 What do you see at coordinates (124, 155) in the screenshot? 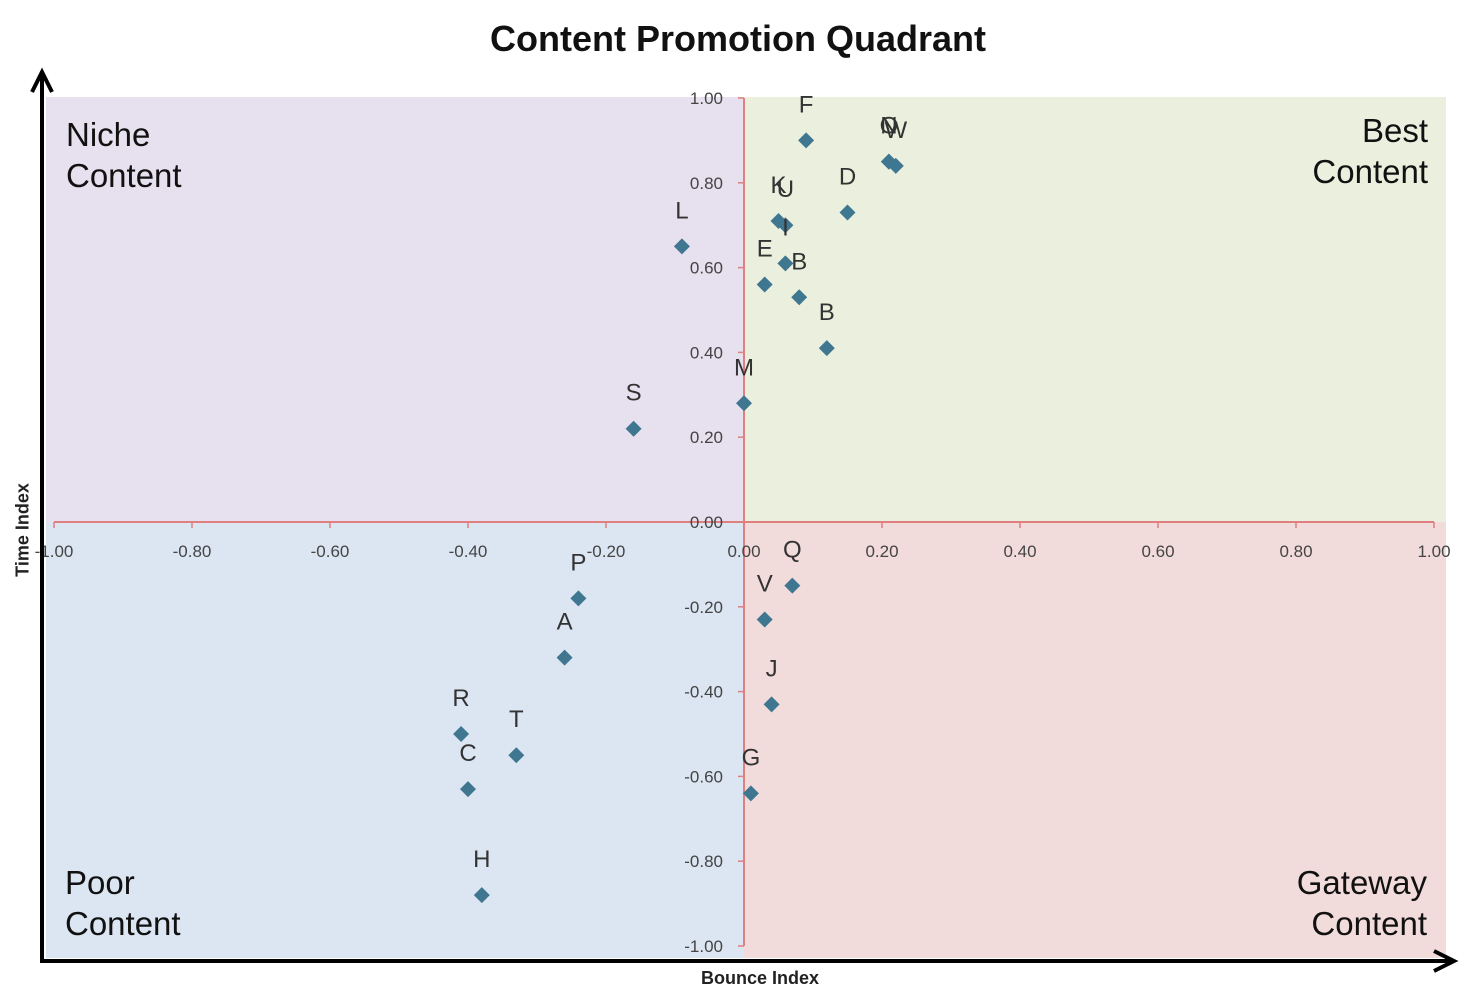
I see `quadrant-label-niche: Niche Content` at bounding box center [124, 155].